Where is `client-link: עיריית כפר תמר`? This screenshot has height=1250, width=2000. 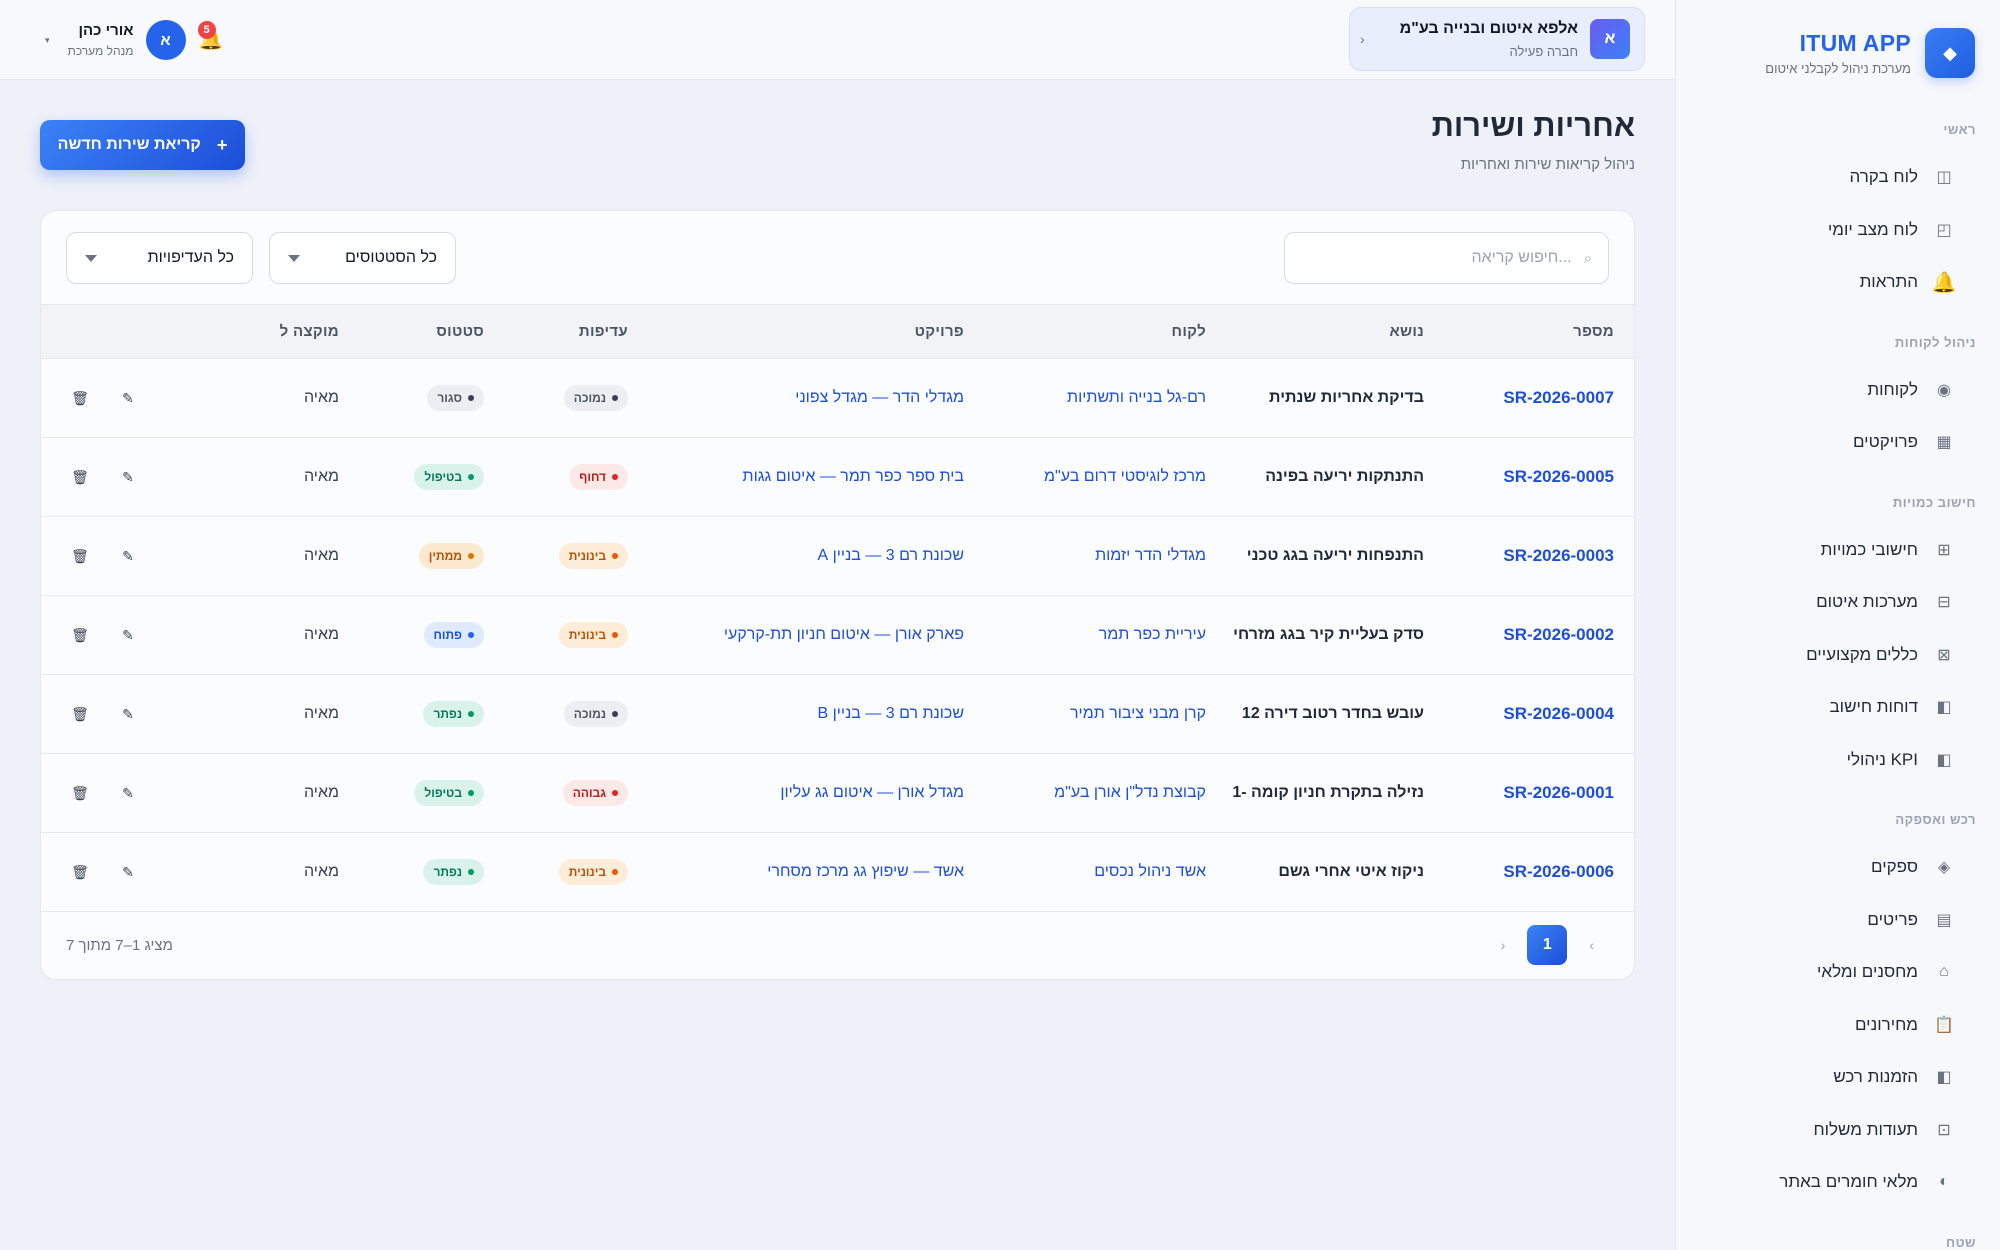 client-link: עיריית כפר תמר is located at coordinates (1152, 634).